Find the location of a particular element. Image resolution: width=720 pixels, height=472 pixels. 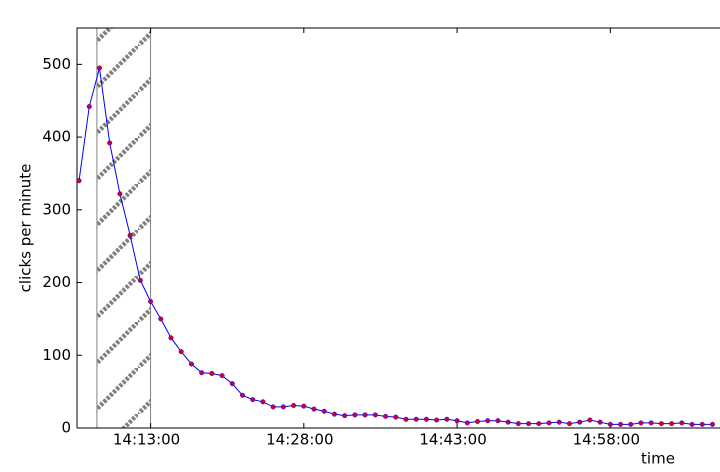

x-tick-label: 14:58:00 is located at coordinates (606, 440).